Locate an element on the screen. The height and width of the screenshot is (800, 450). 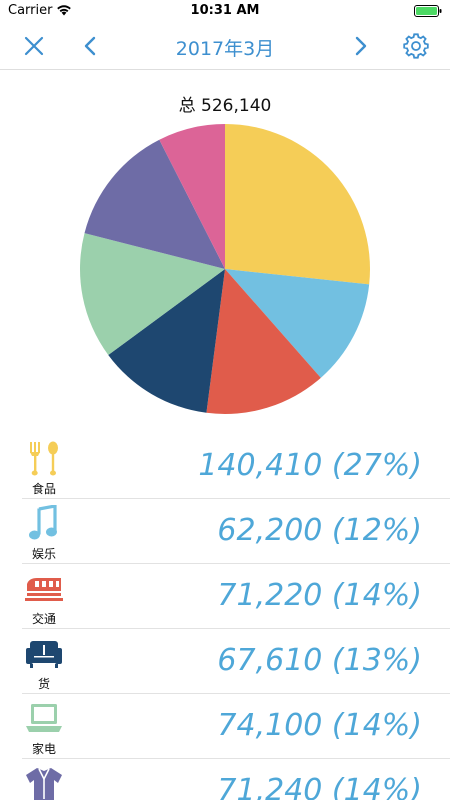
category-row: 家电 74,100 (14%) is located at coordinates (236, 726).